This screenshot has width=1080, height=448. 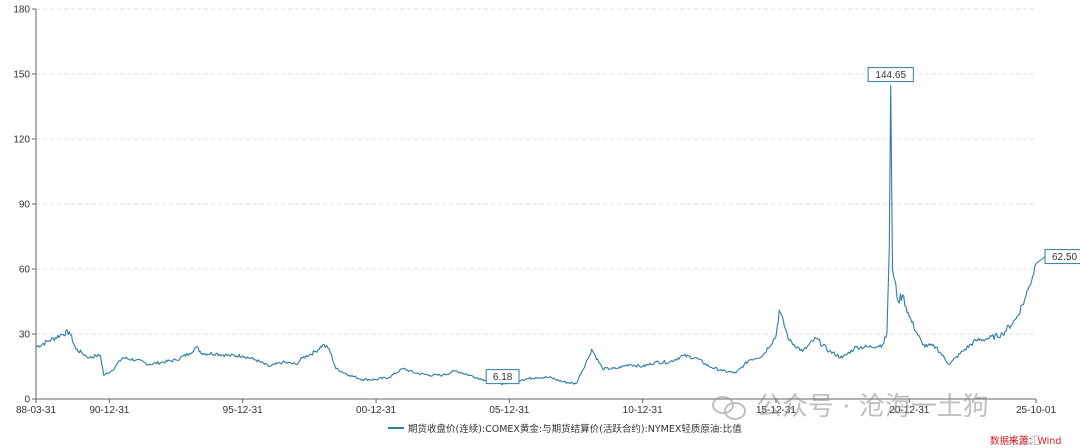 What do you see at coordinates (376, 410) in the screenshot?
I see `x-tick-label: 00-12-31` at bounding box center [376, 410].